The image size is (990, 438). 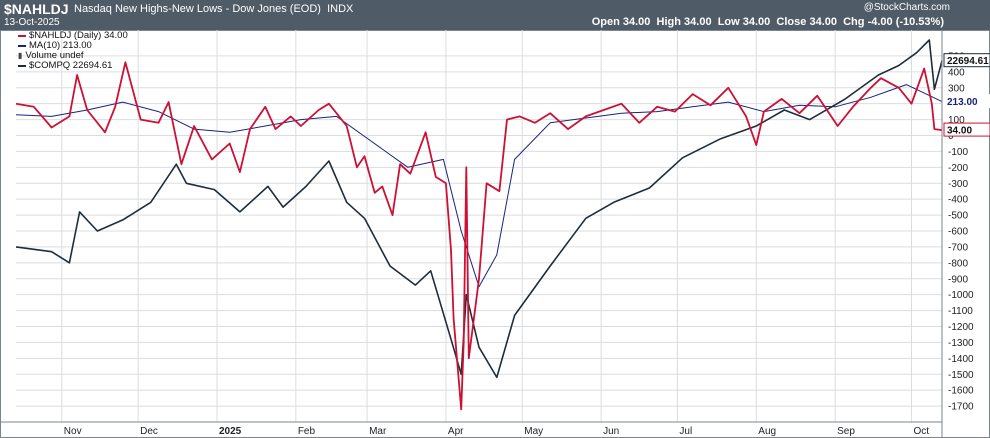 I want to click on y-tick-label: -1400, so click(x=961, y=359).